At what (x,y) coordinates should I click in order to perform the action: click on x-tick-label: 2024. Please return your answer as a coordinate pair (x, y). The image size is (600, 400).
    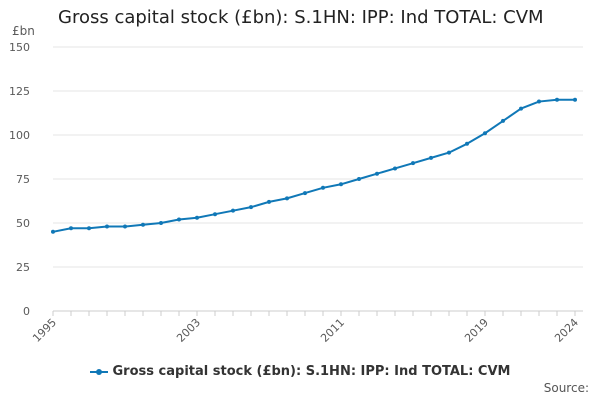
    Looking at the image, I should click on (566, 330).